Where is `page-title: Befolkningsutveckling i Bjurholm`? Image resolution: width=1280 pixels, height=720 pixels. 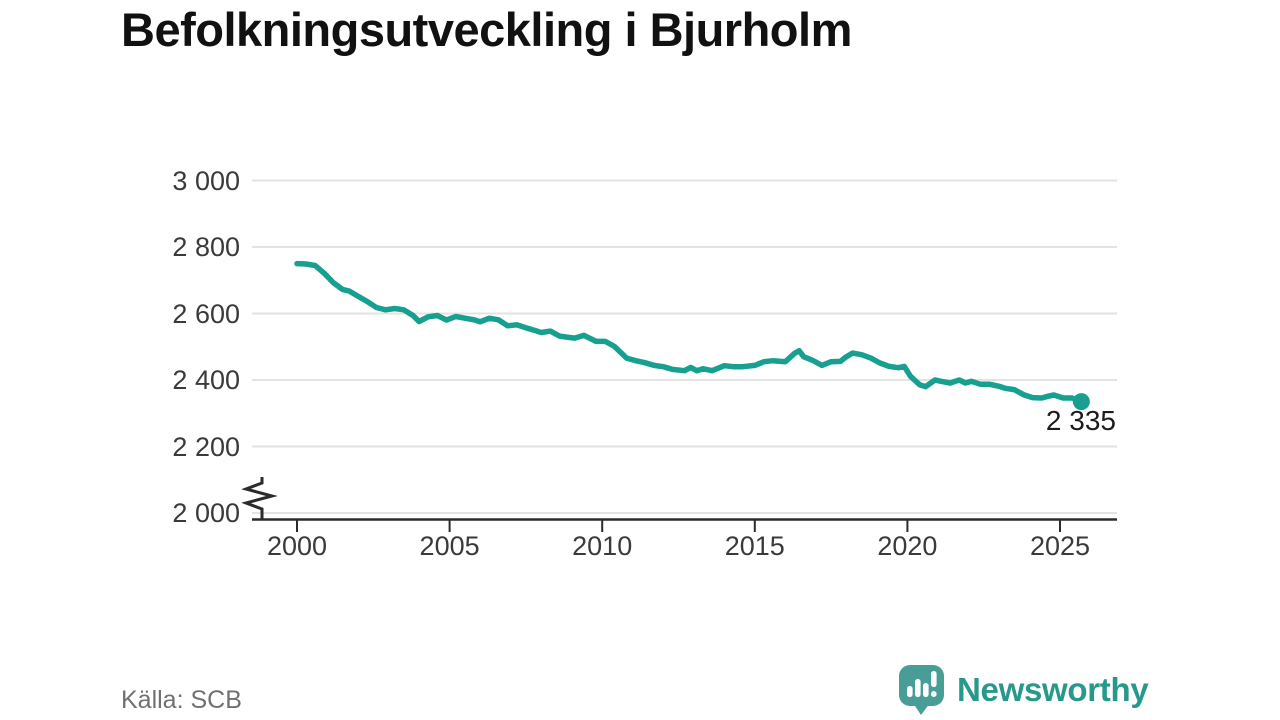 page-title: Befolkningsutveckling i Bjurholm is located at coordinates (486, 29).